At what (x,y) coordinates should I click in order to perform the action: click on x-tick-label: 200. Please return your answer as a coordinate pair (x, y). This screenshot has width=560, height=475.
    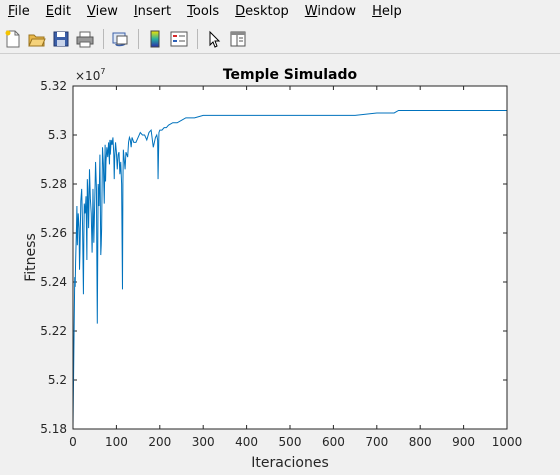
    Looking at the image, I should click on (159, 442).